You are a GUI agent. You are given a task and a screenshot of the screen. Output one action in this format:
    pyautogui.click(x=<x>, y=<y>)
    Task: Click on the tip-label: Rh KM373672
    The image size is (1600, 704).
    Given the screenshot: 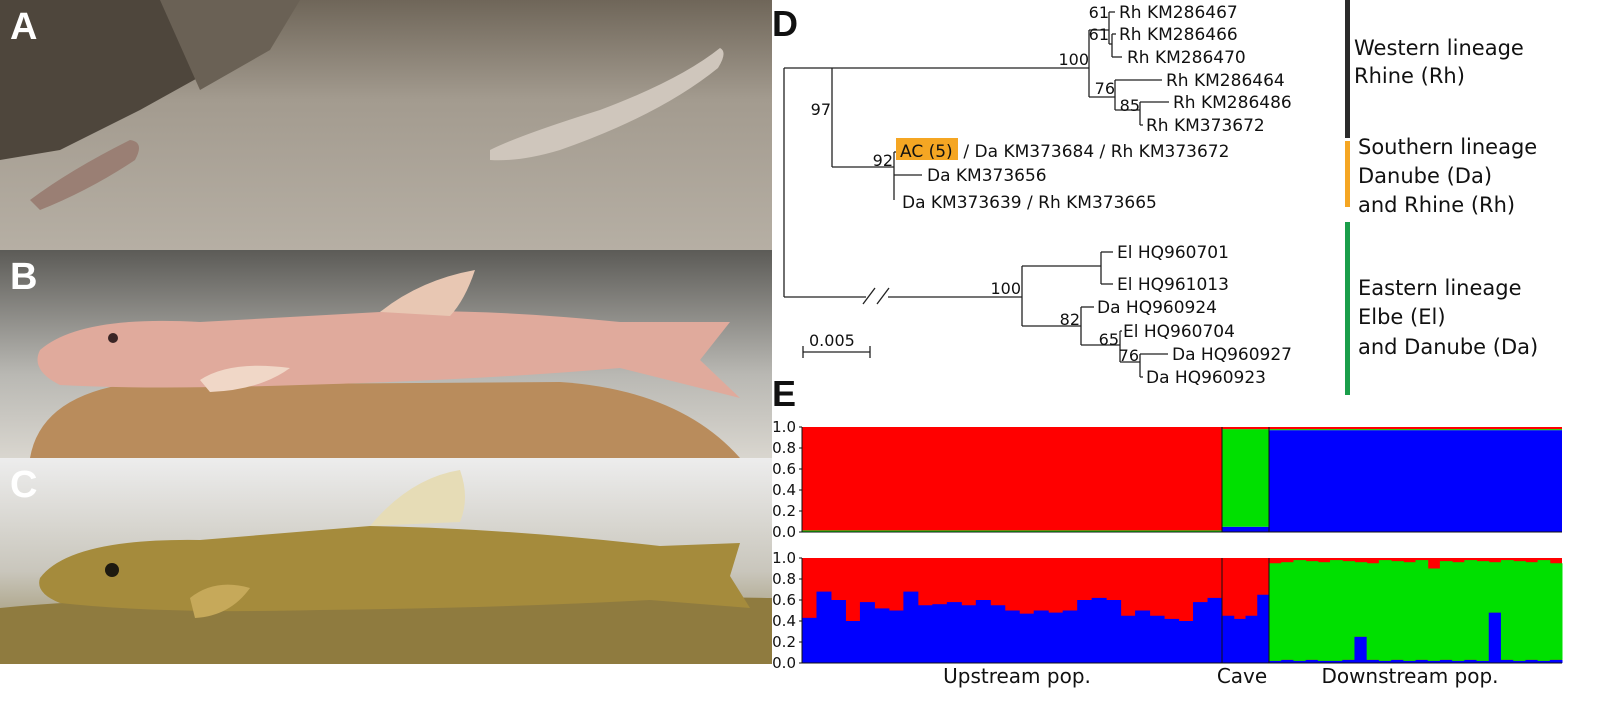 What is the action you would take?
    pyautogui.click(x=1205, y=126)
    